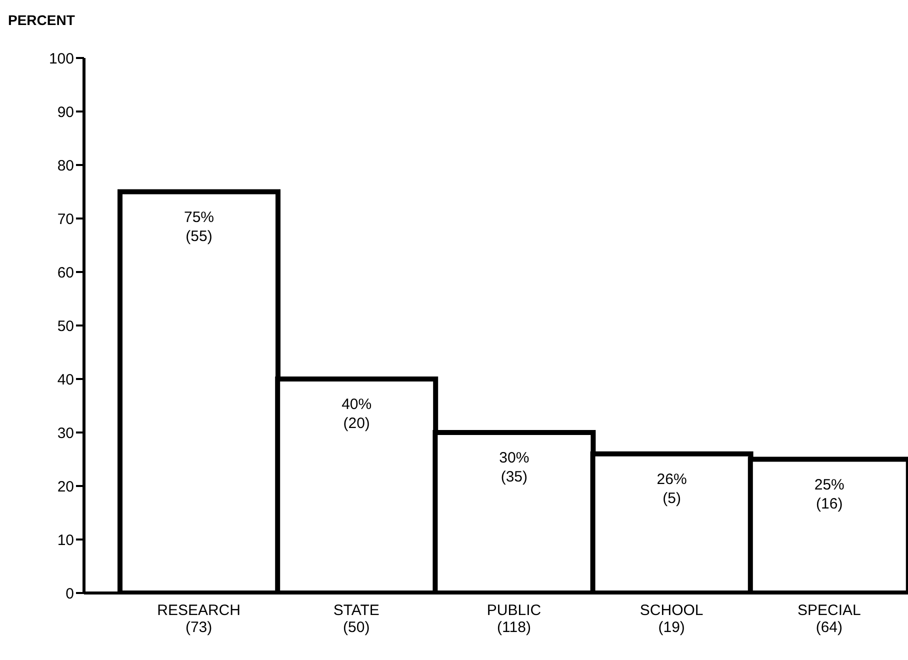  What do you see at coordinates (672, 619) in the screenshot?
I see `x-tick-label: SCHOOL (19)` at bounding box center [672, 619].